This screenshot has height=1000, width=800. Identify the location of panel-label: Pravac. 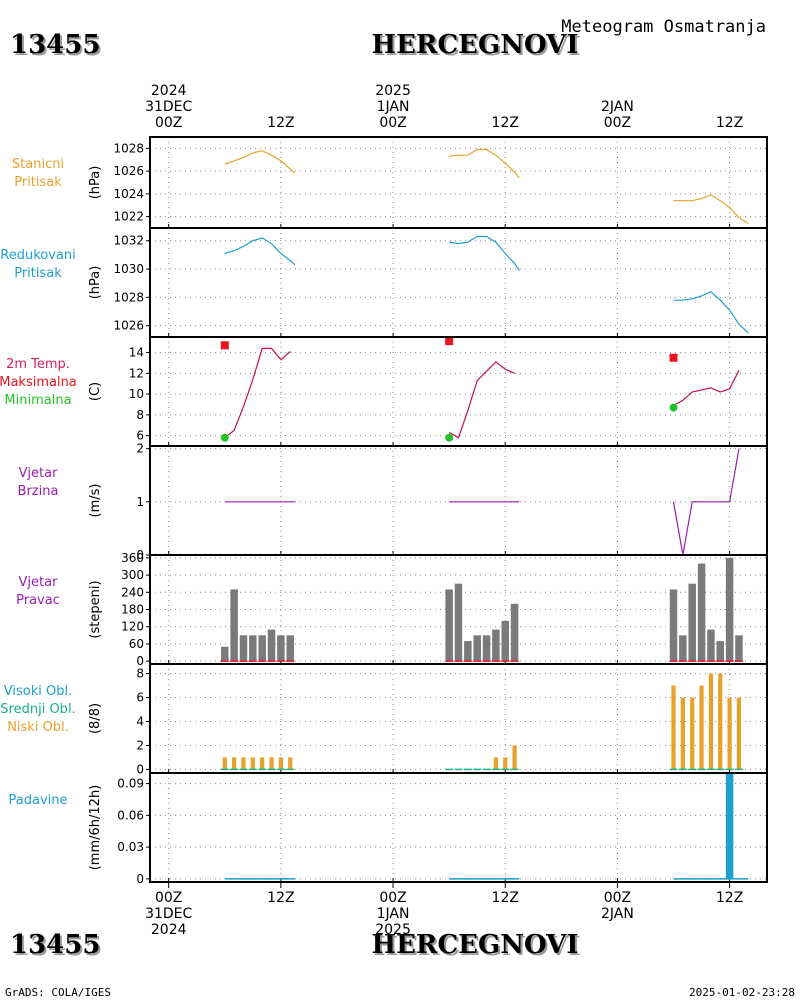
(38, 600).